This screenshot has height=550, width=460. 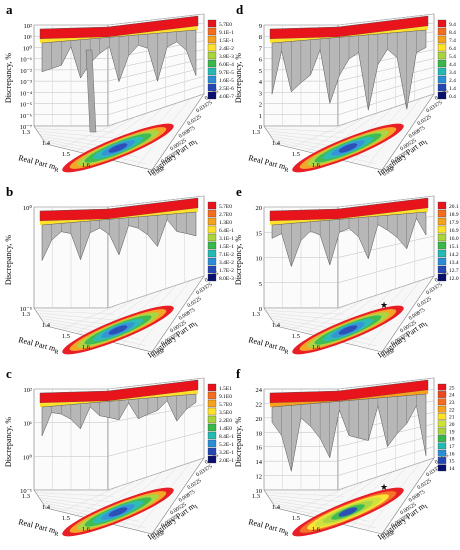 I want to click on legend-label: 2.7E0, so click(x=225, y=215).